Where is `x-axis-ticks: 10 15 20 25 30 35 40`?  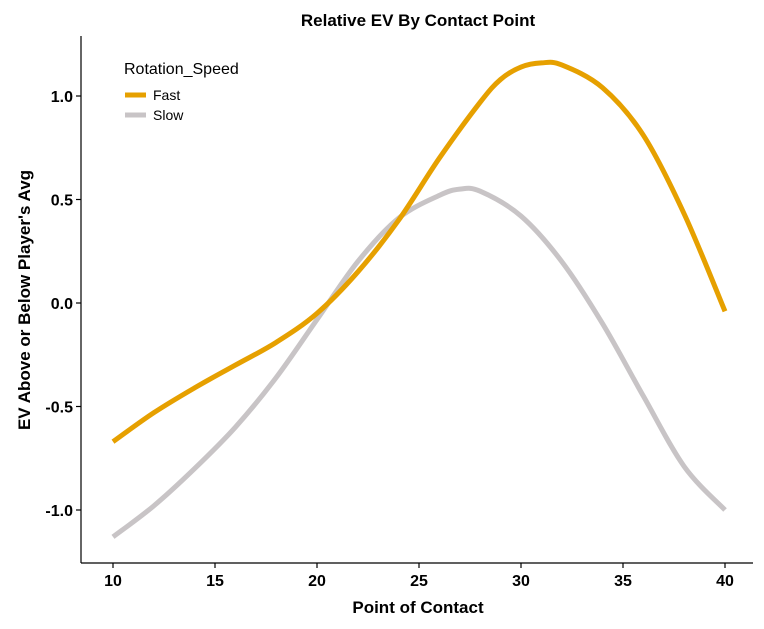 x-axis-ticks: 10 15 20 25 30 35 40 is located at coordinates (419, 576).